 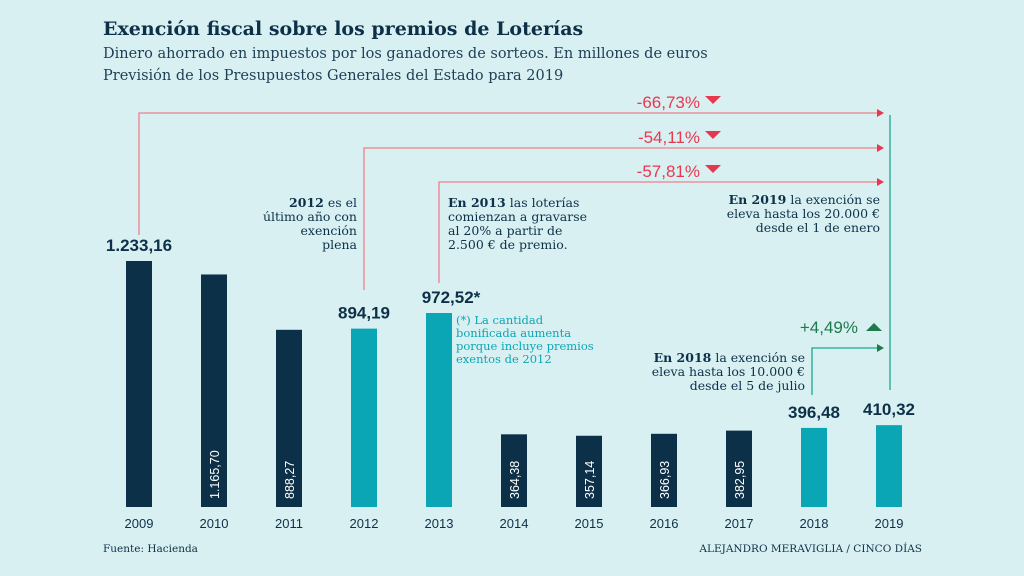 What do you see at coordinates (139, 523) in the screenshot?
I see `x-tick-label: 2009` at bounding box center [139, 523].